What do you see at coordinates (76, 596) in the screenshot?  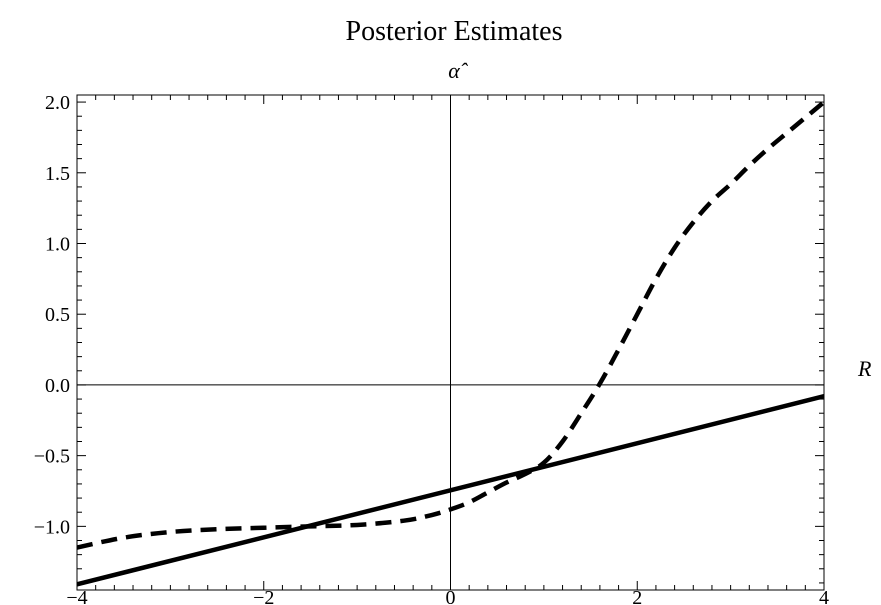 I see `x-tick-label: −4` at bounding box center [76, 596].